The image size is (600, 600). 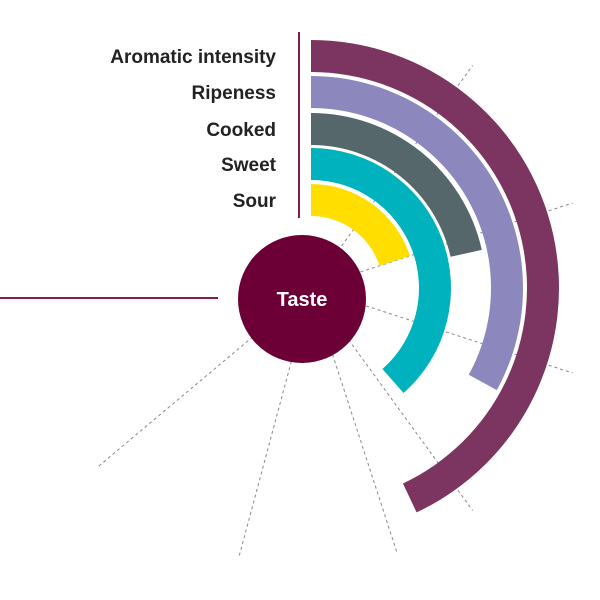 What do you see at coordinates (234, 93) in the screenshot?
I see `label-ripeness: Ripeness` at bounding box center [234, 93].